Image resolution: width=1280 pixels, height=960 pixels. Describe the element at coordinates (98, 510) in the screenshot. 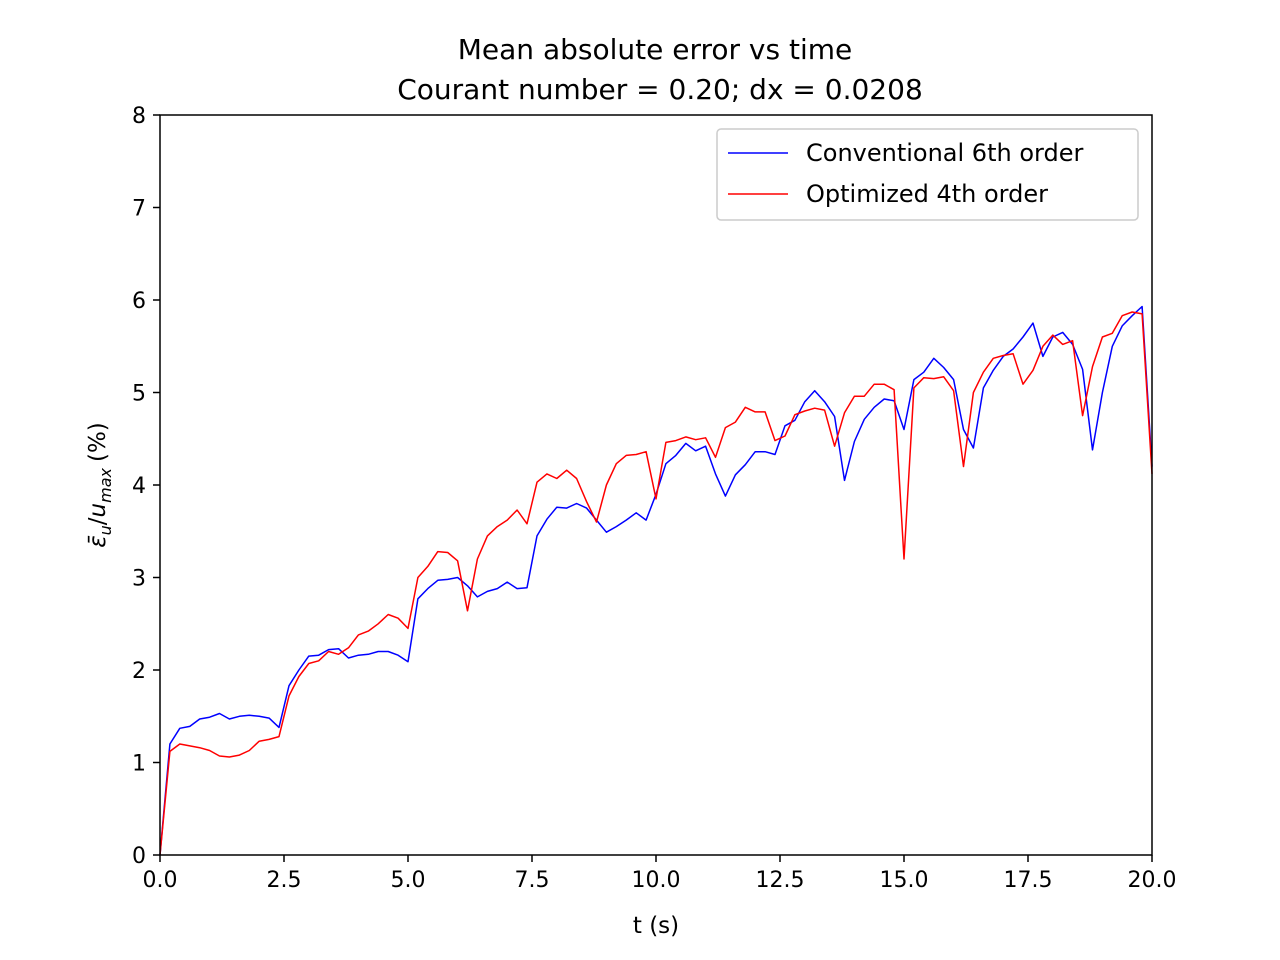

I see `y-label-u: u` at that location.